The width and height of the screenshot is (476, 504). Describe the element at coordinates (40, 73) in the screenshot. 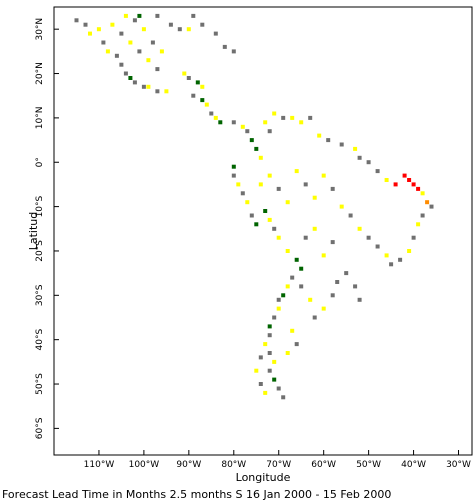

I see `latitude-tick-label: 20°N` at that location.